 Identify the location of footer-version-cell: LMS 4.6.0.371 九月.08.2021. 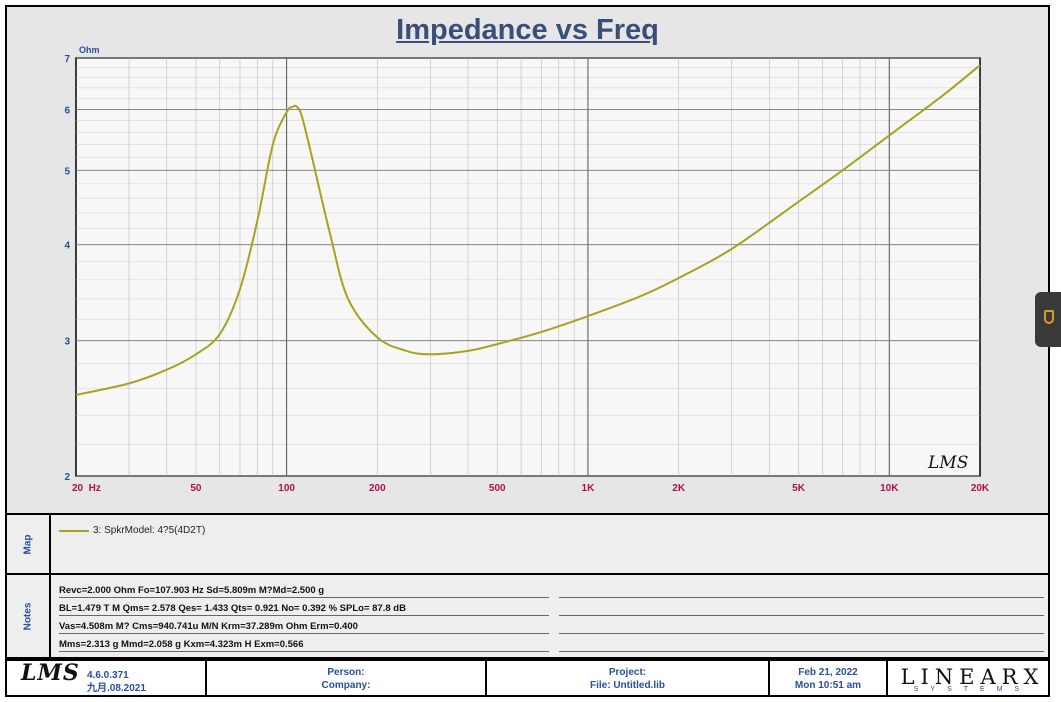
(107, 678).